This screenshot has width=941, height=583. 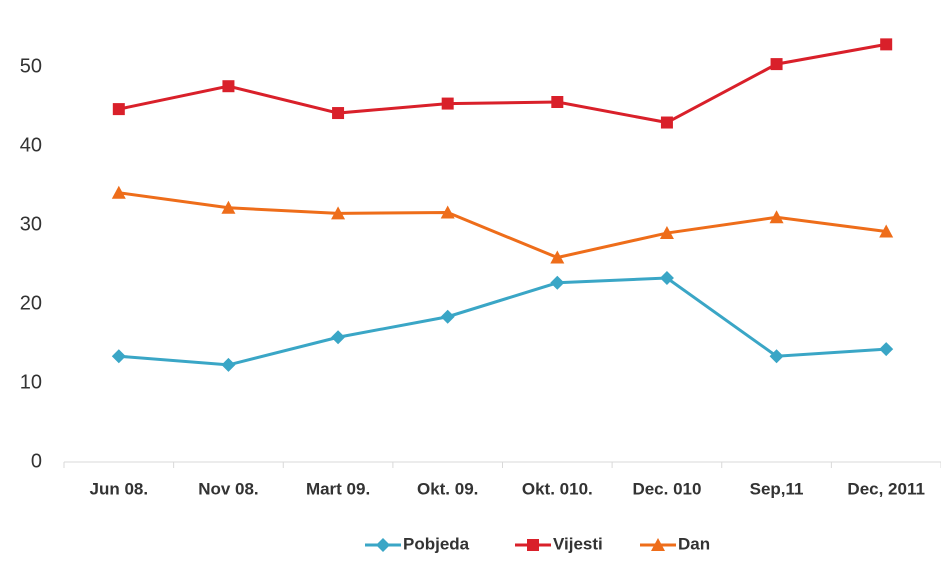 What do you see at coordinates (36, 461) in the screenshot?
I see `y-tick-label: 0` at bounding box center [36, 461].